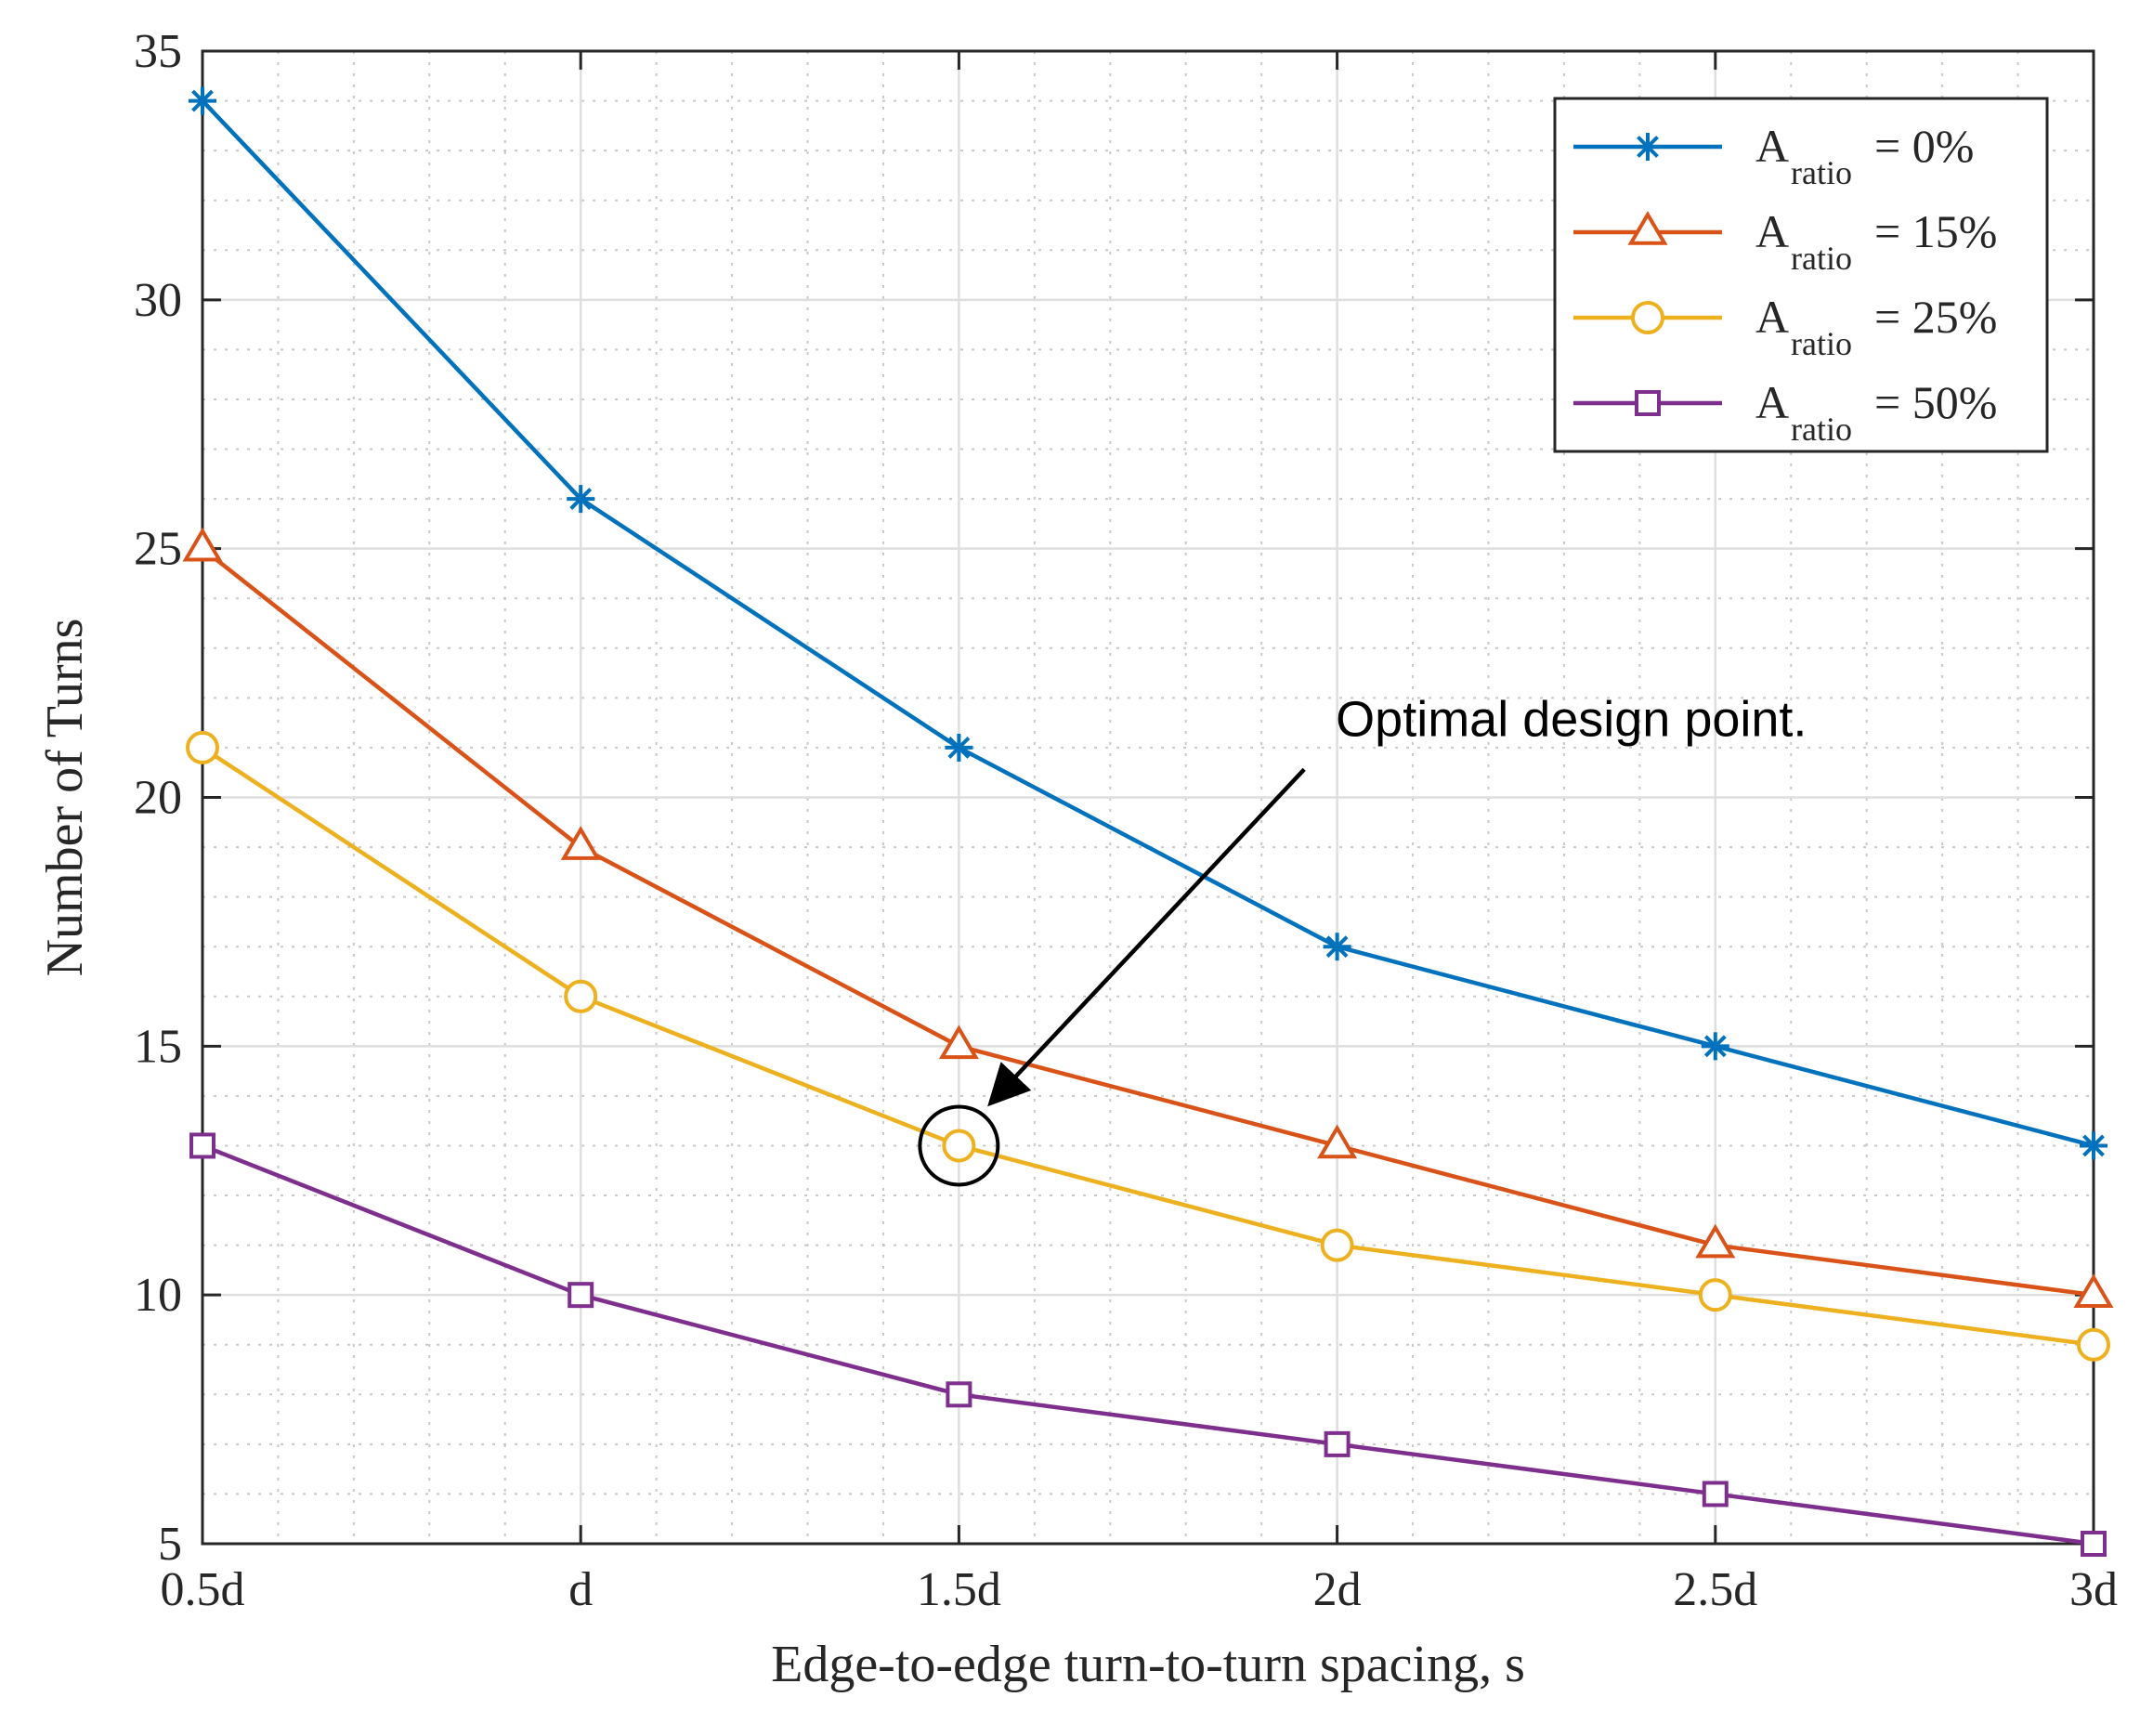  I want to click on y-tick-label: 20, so click(158, 798).